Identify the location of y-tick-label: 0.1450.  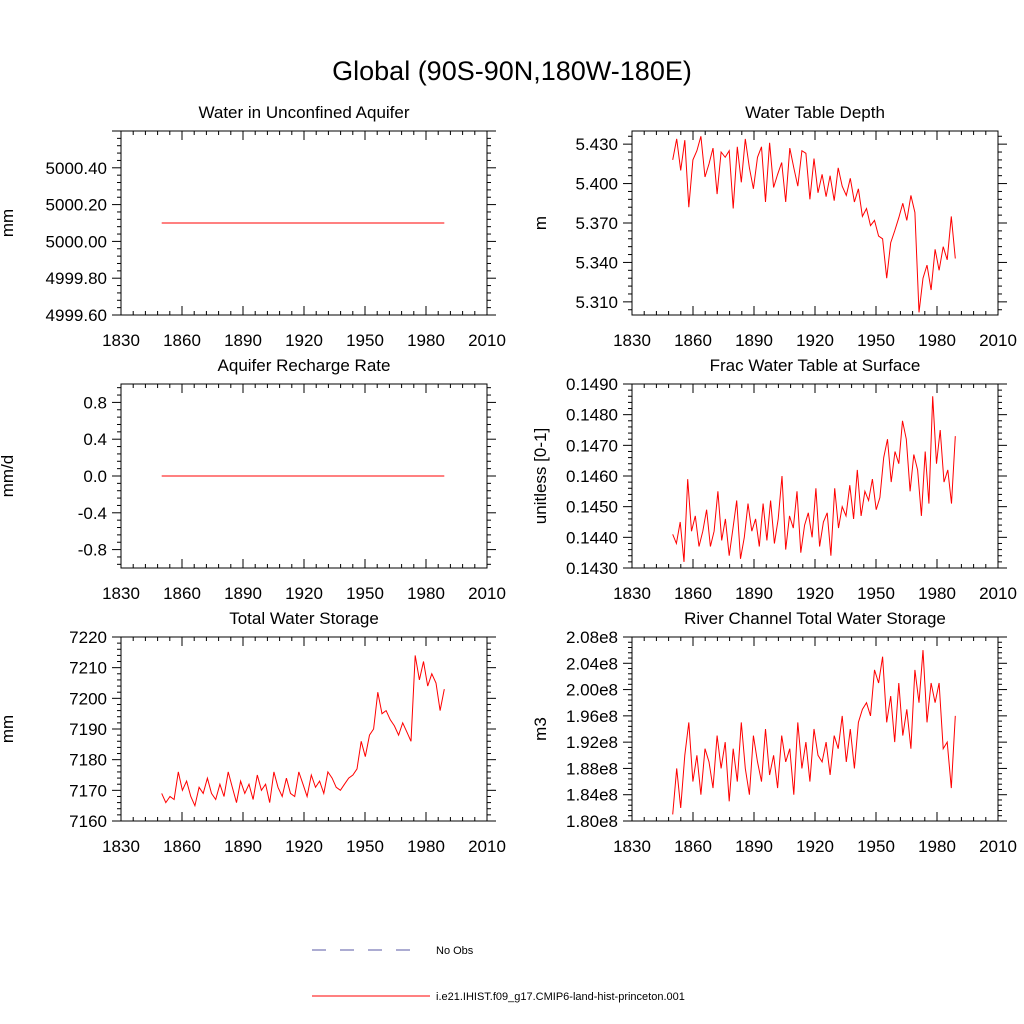
(592, 507).